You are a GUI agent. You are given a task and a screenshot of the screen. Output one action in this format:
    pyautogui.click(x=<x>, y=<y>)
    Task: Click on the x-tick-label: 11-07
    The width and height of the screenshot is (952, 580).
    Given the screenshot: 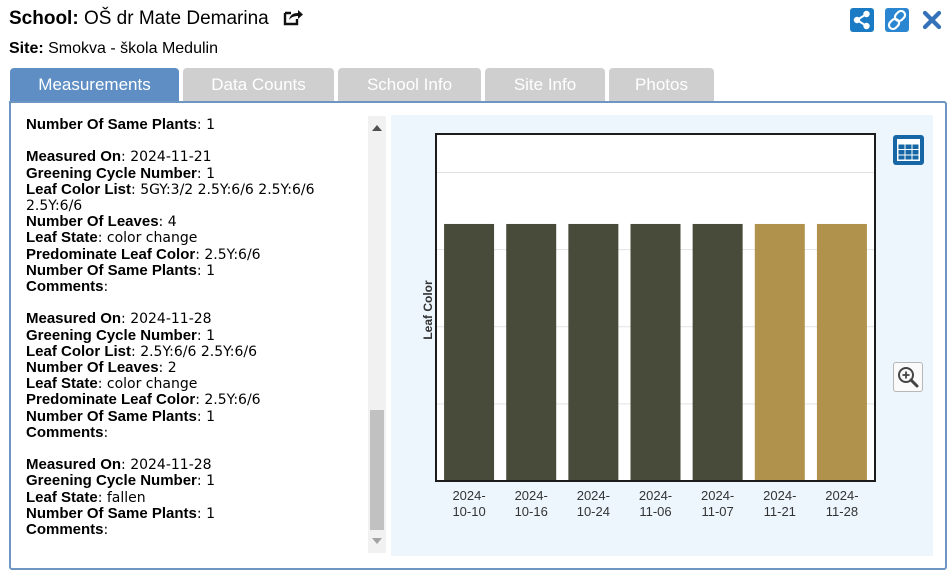 What is the action you would take?
    pyautogui.click(x=717, y=511)
    